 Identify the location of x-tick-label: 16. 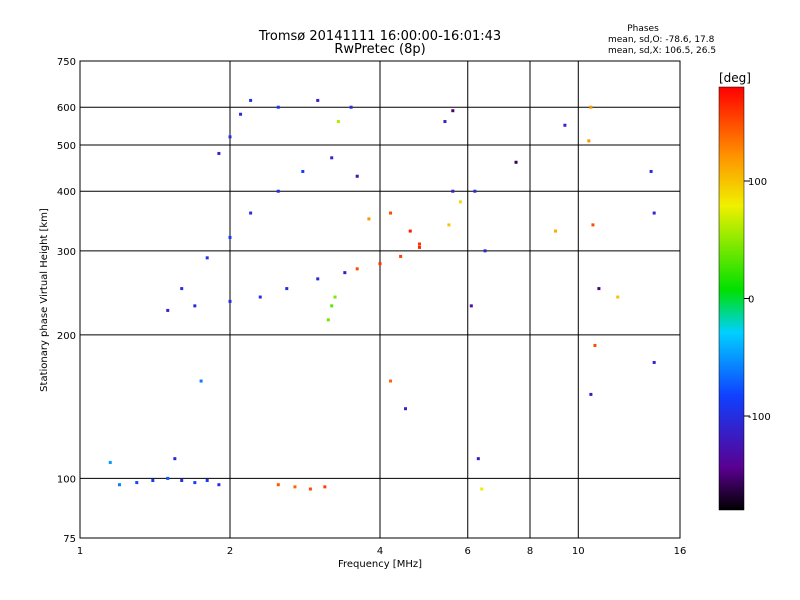
(680, 551).